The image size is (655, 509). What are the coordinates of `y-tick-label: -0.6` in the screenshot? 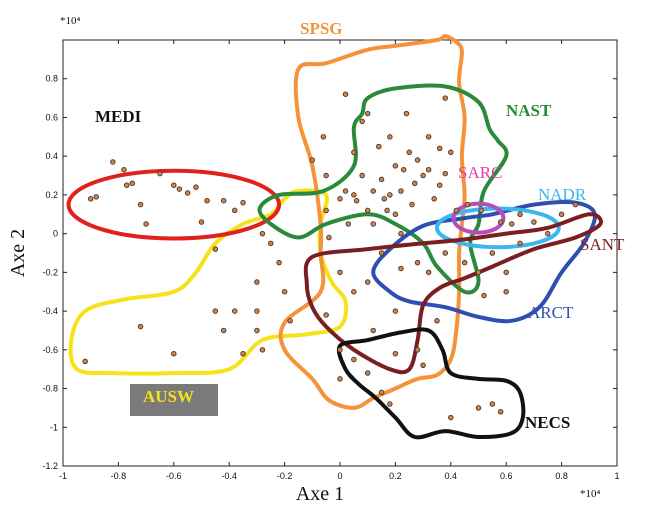 It's located at (50, 350).